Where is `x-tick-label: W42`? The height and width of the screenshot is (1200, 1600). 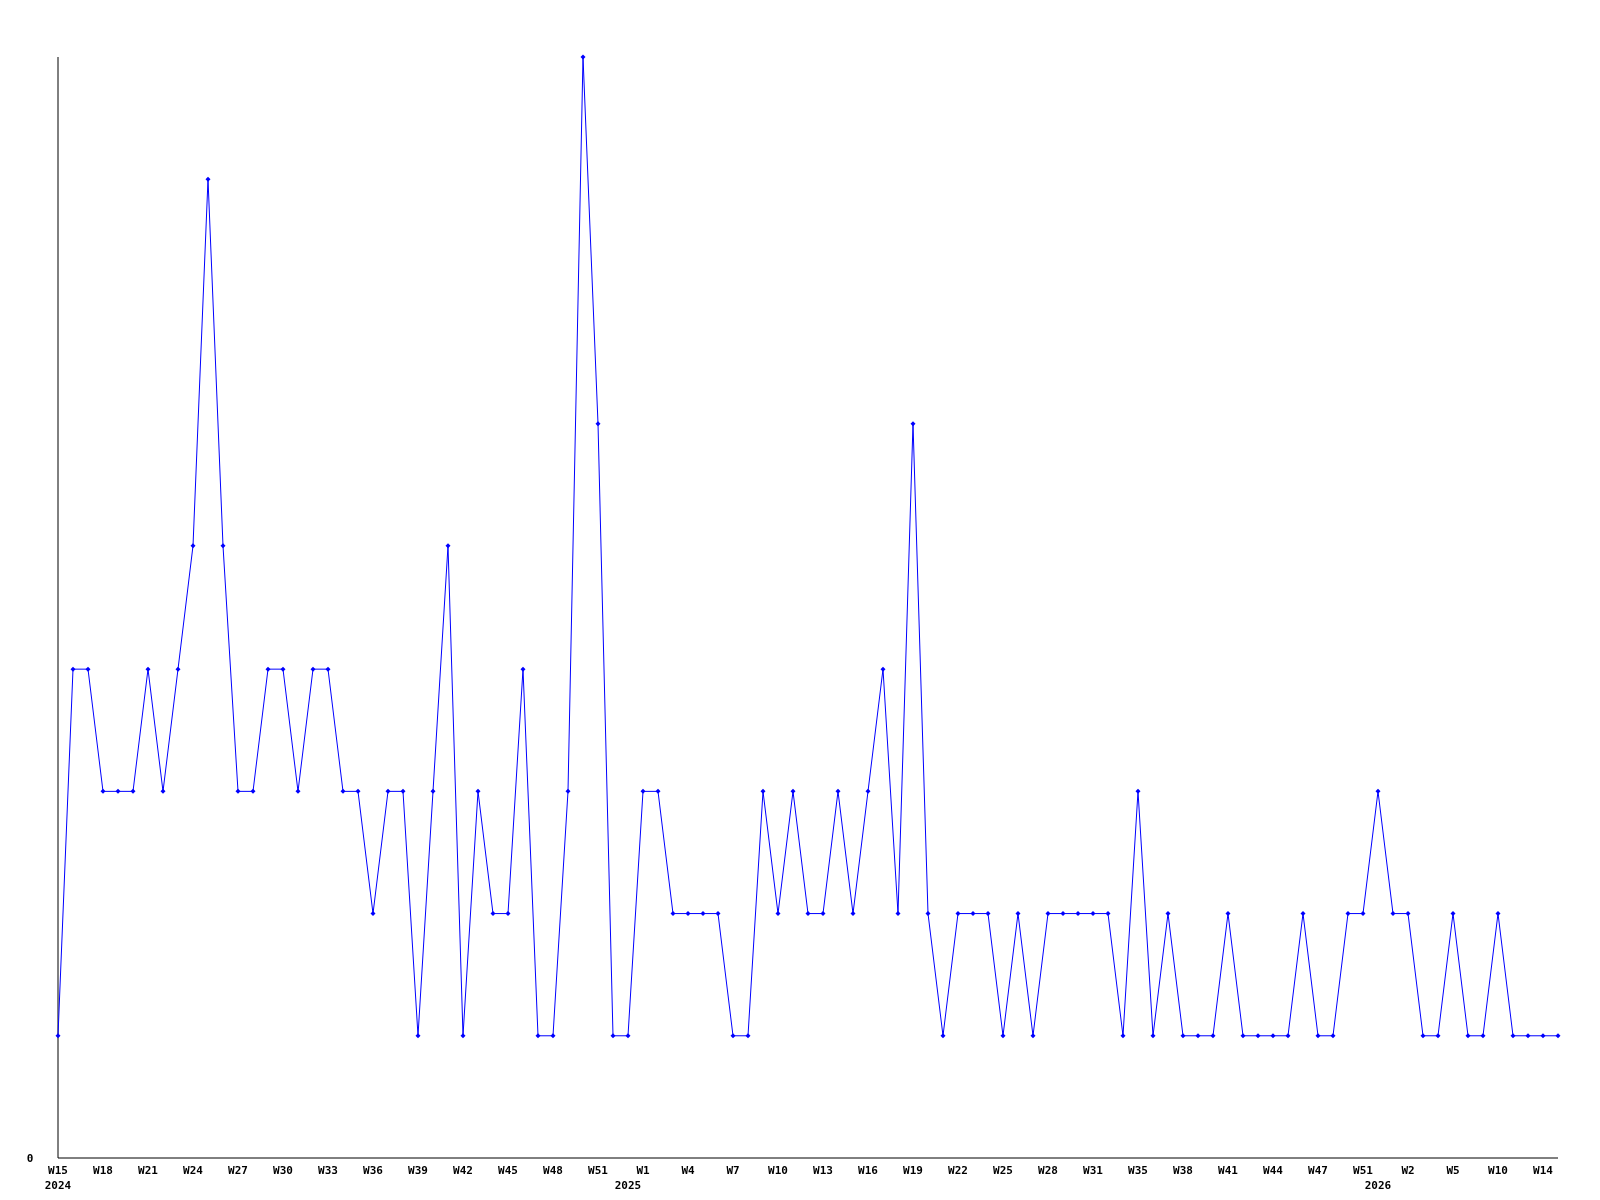
x-tick-label: W42 is located at coordinates (463, 1170).